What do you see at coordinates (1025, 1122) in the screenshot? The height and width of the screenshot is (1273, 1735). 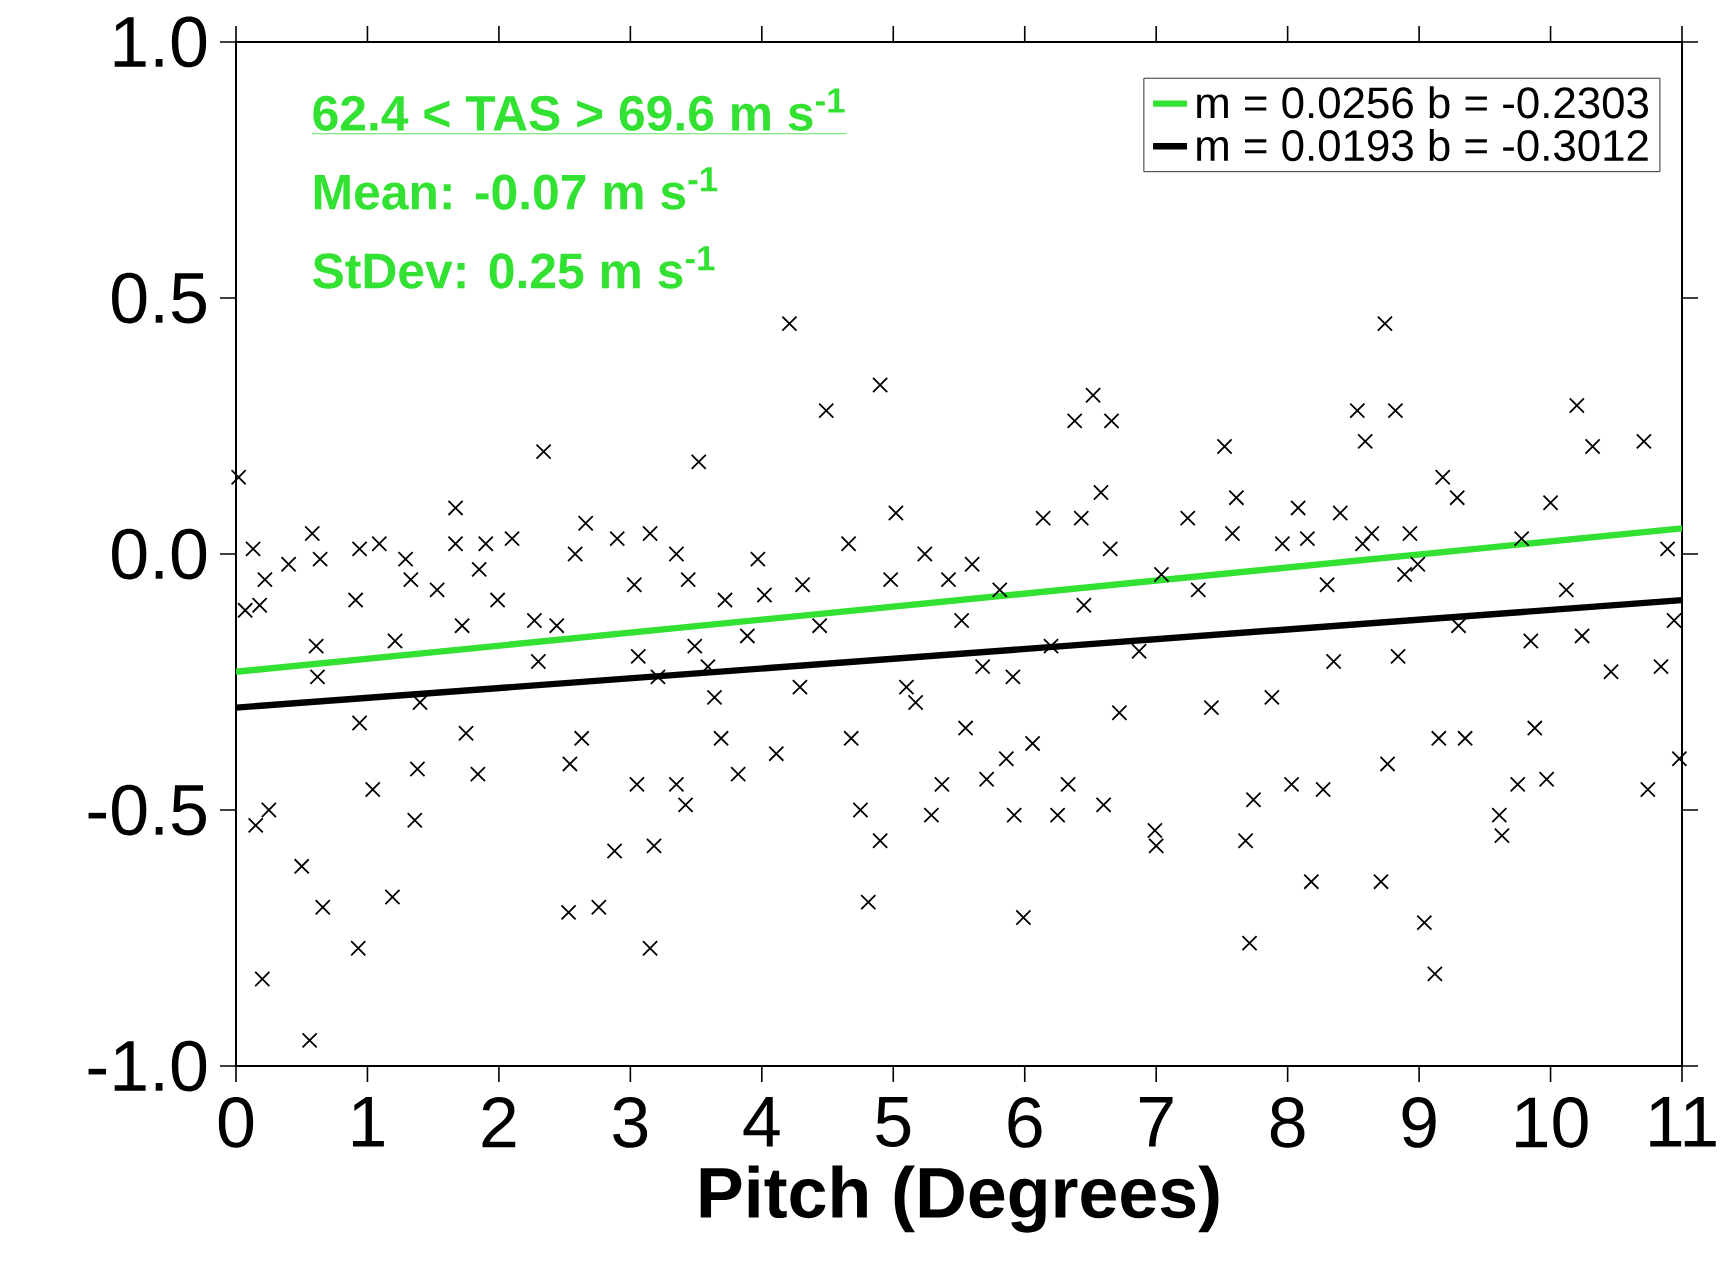 I see `x-tick-label: 6` at bounding box center [1025, 1122].